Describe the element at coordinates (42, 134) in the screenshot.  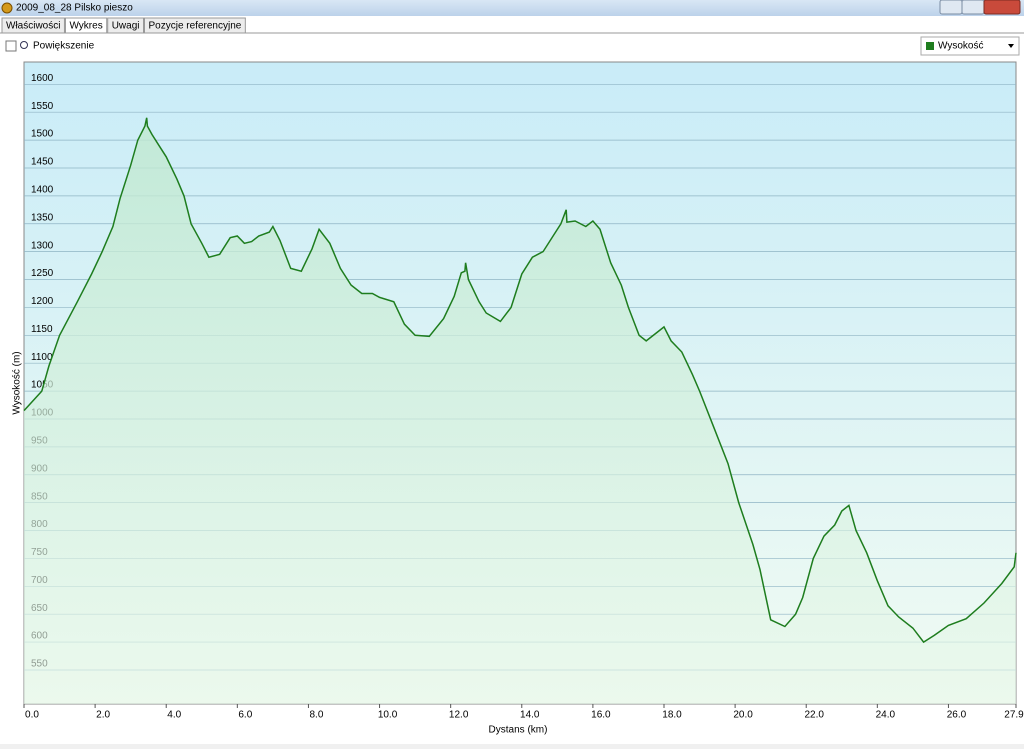
I see `y-tick-label: 1500` at that location.